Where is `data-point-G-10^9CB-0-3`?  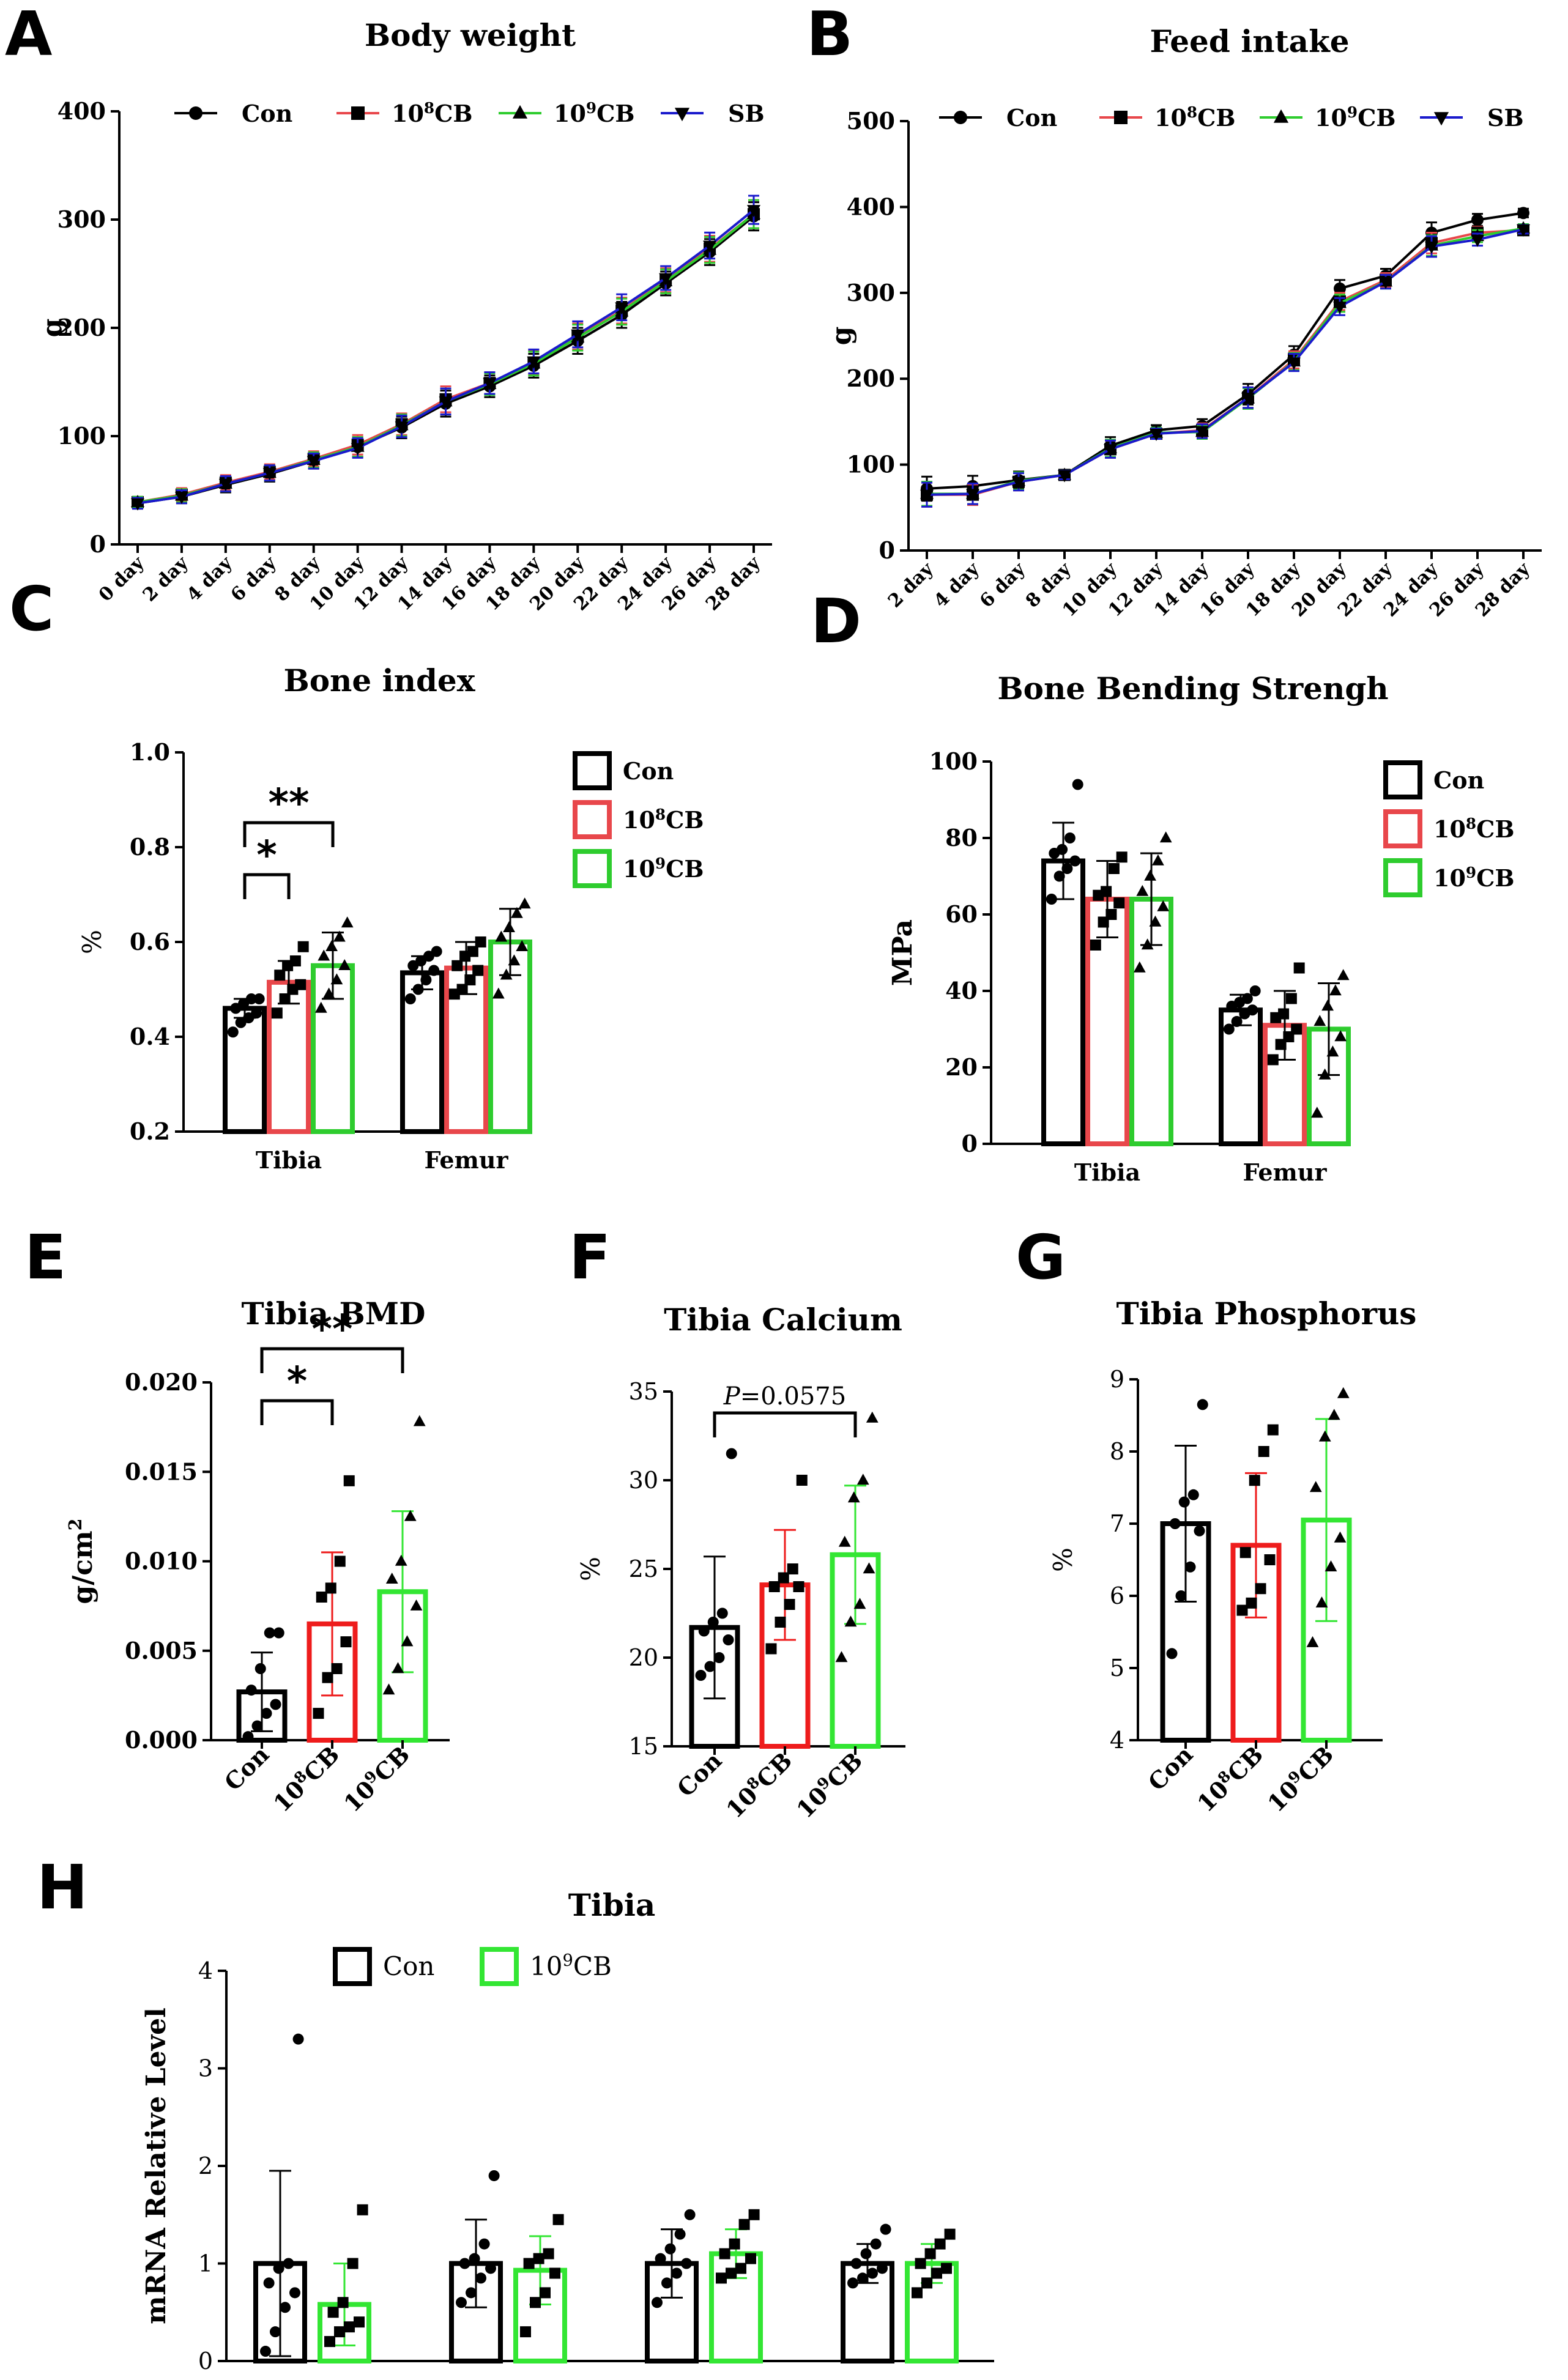
data-point-G-10^9CB-0-3 is located at coordinates (1340, 1537).